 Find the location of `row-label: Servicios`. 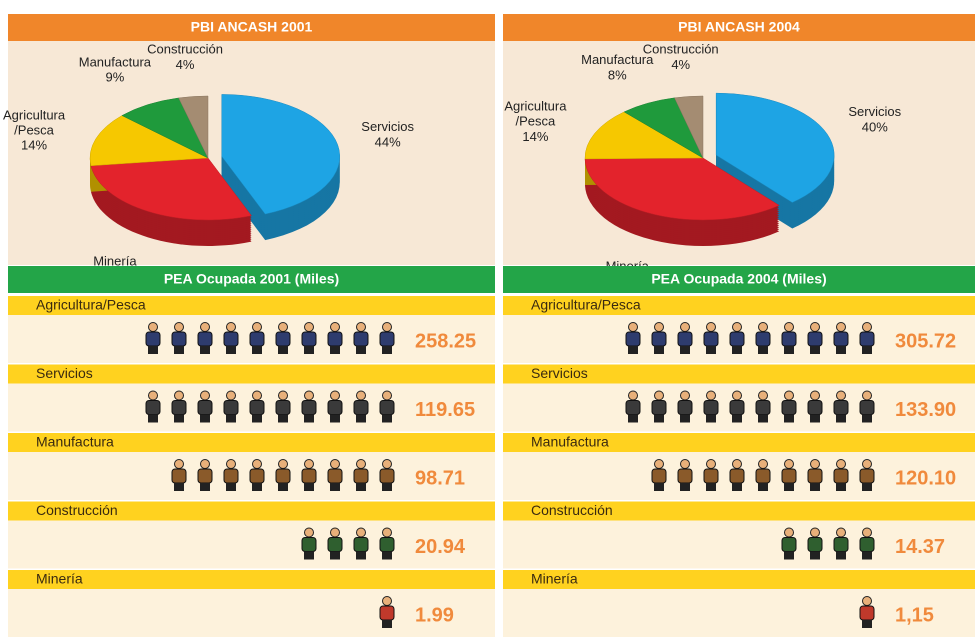

row-label: Servicios is located at coordinates (64, 373).